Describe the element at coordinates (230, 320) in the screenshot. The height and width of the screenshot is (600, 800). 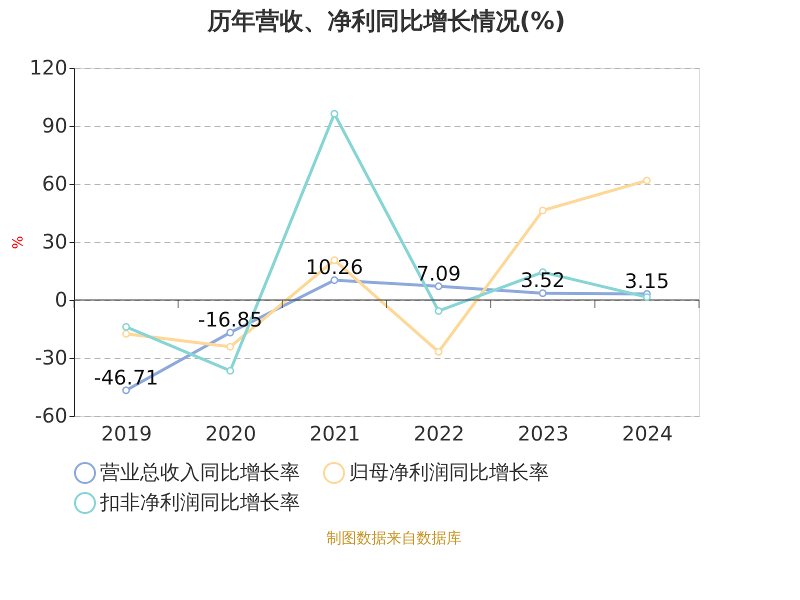
I see `data-label: -16.85` at that location.